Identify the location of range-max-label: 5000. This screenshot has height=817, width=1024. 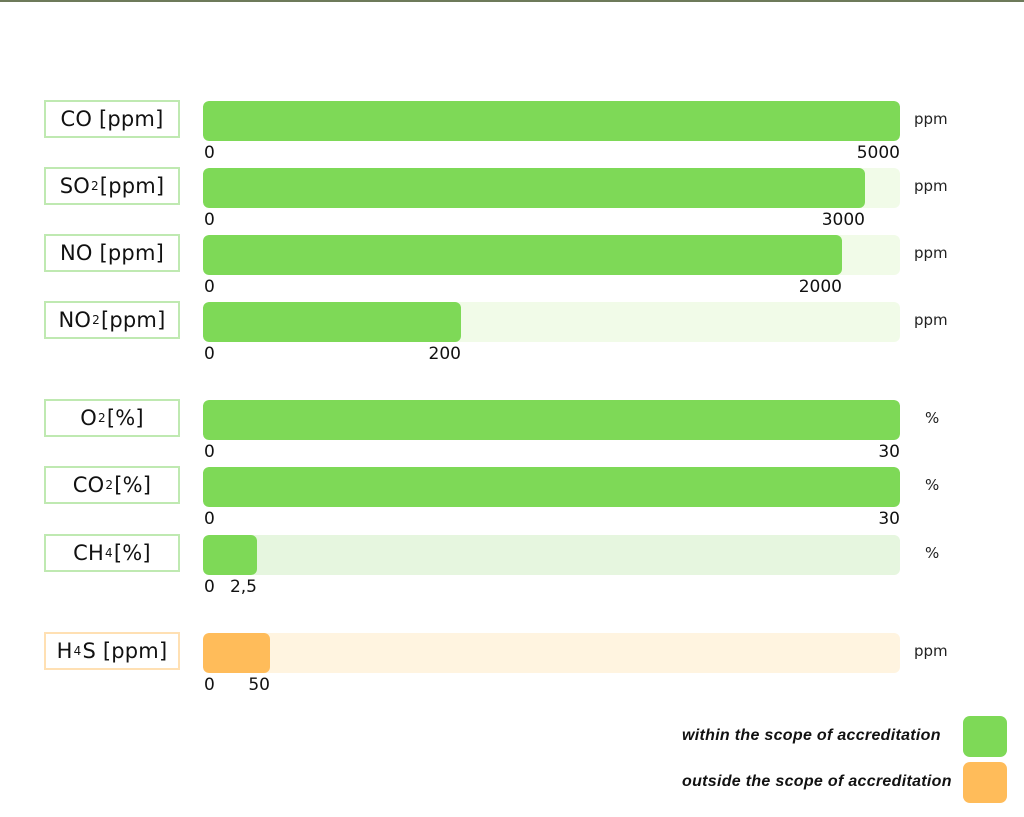
(878, 153).